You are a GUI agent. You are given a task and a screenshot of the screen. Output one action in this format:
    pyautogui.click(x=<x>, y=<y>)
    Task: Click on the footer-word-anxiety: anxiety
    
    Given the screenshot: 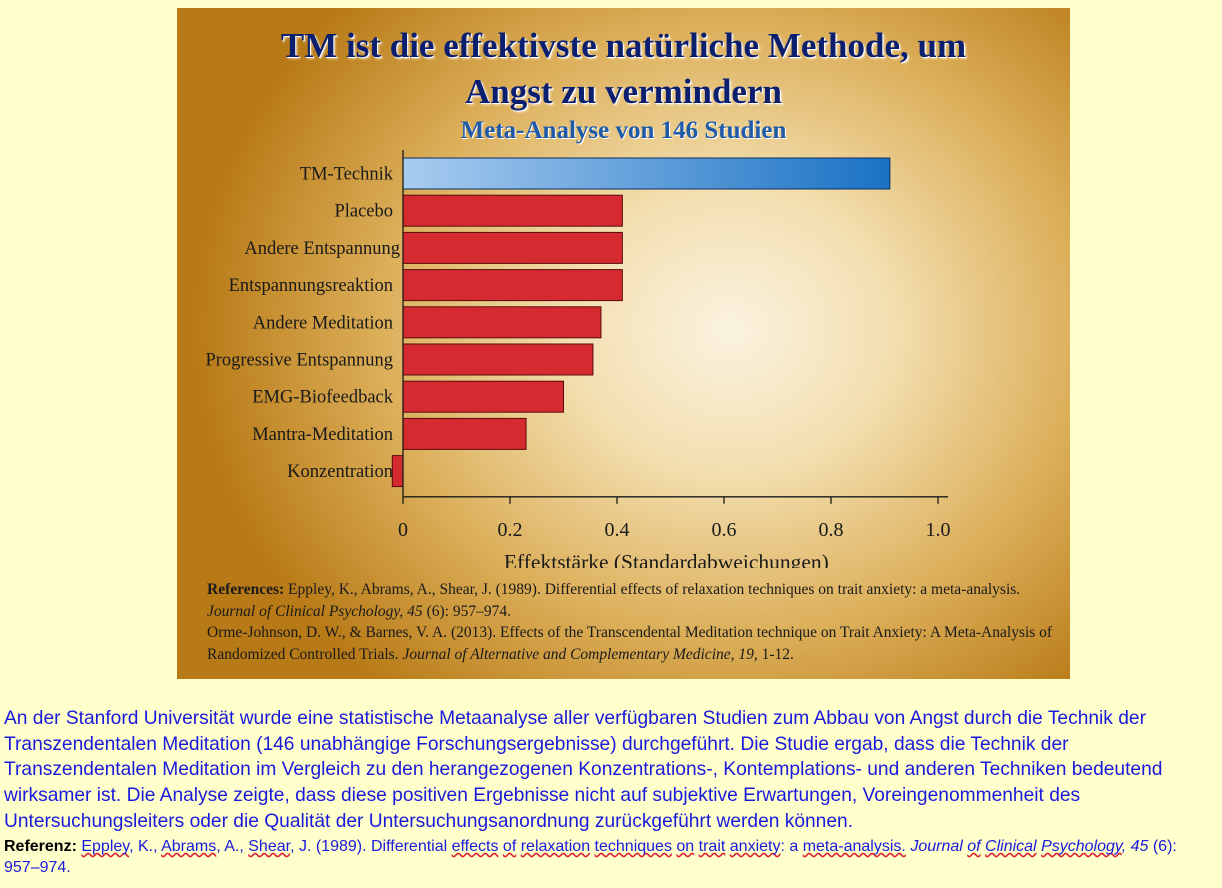 What is the action you would take?
    pyautogui.click(x=755, y=846)
    